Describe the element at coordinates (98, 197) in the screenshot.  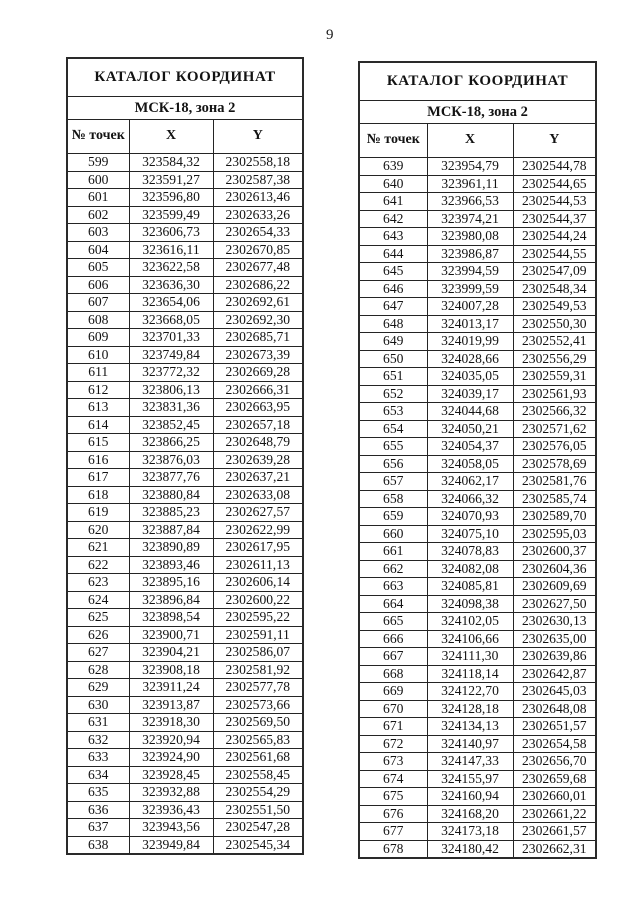
I see `point-number-cell: 601` at that location.